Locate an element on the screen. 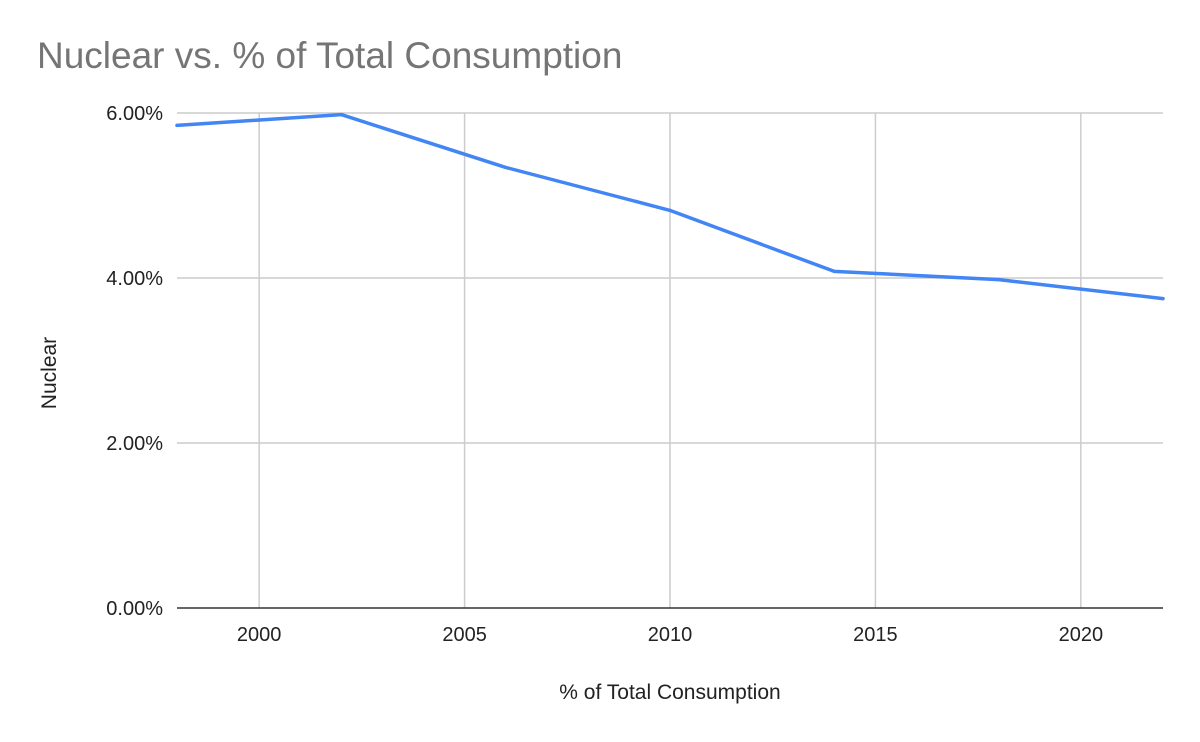 The height and width of the screenshot is (742, 1200). y-axis-label: Nuclear is located at coordinates (49, 373).